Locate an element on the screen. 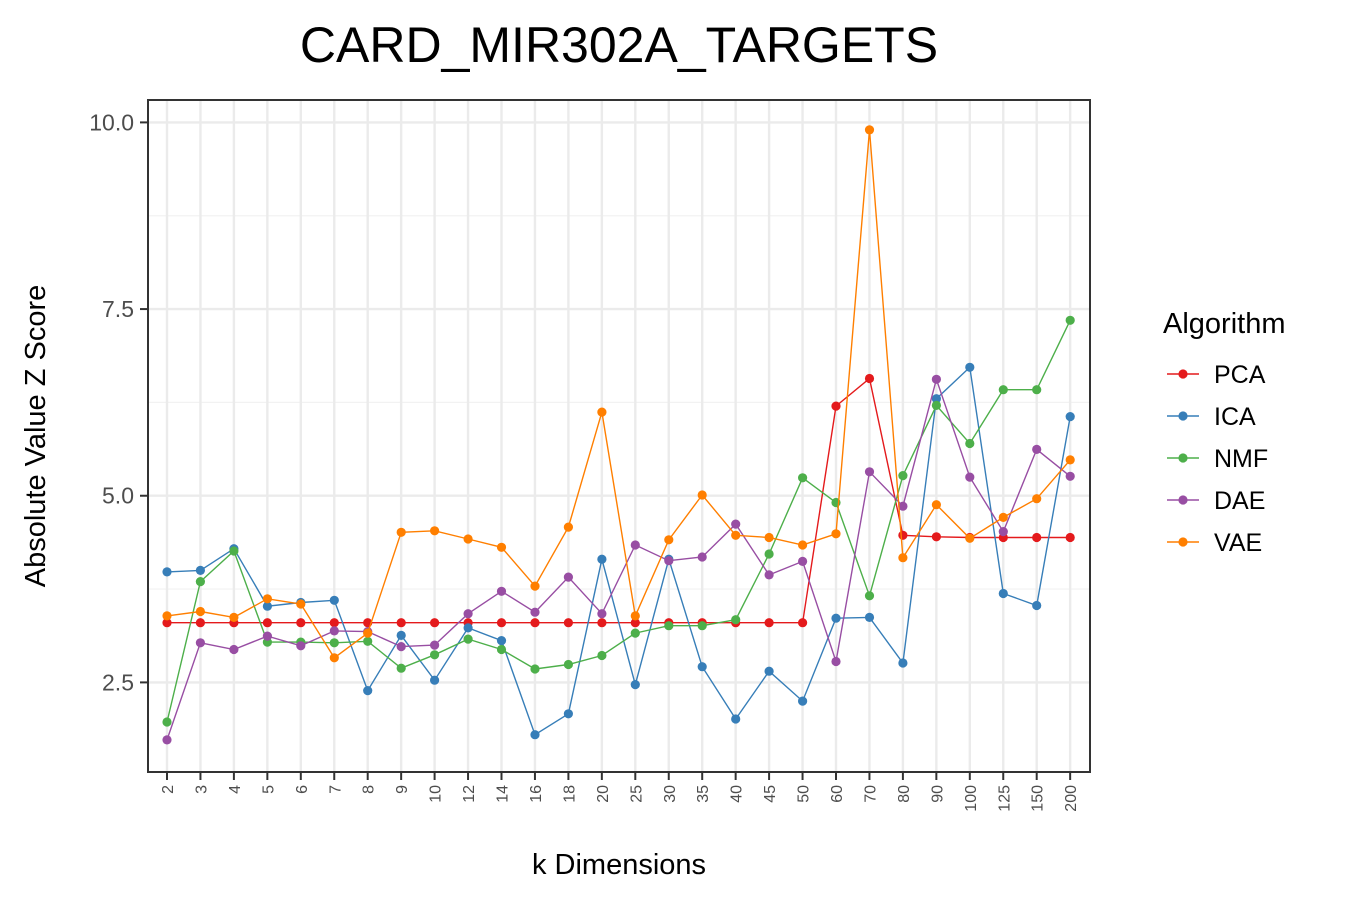 The width and height of the screenshot is (1350, 900). x-tick-label: 16 is located at coordinates (536, 794).